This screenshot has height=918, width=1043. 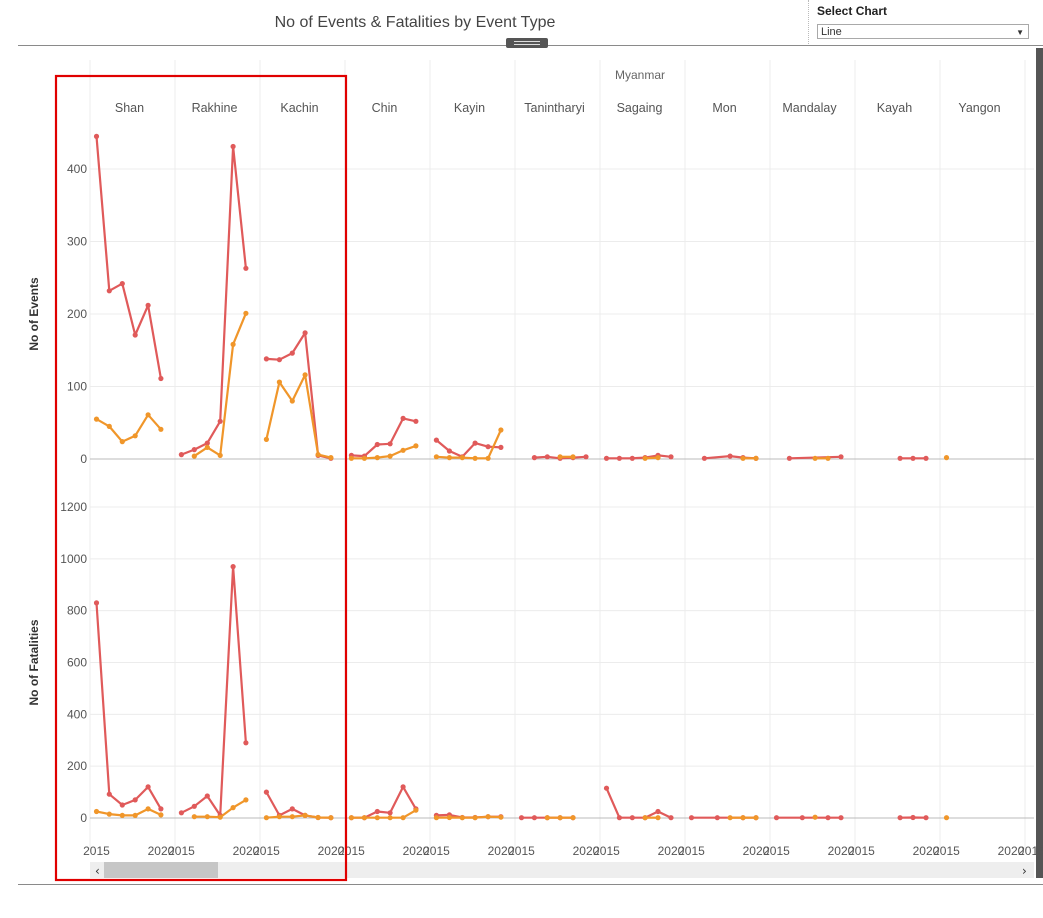 I want to click on region-header-label: Kachin, so click(x=299, y=108).